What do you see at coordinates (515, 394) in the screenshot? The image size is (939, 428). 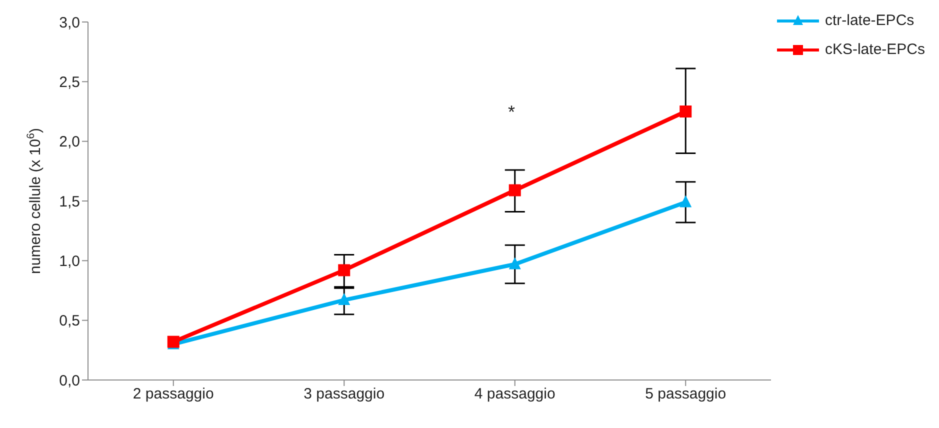 I see `x-tick-label: 4 passaggio` at bounding box center [515, 394].